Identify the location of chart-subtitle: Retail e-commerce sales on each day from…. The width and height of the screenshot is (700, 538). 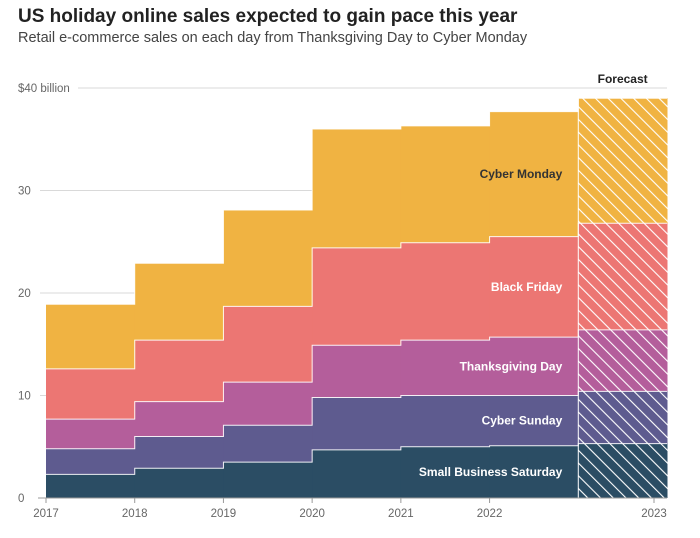
(273, 38).